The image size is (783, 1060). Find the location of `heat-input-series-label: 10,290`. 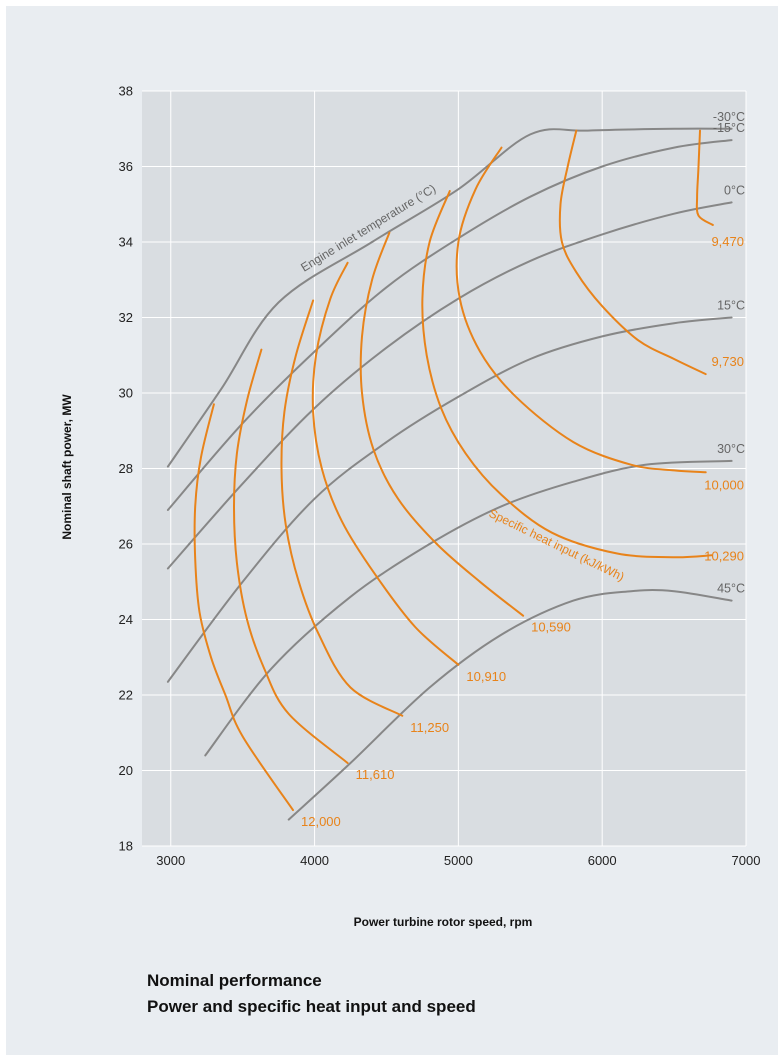

heat-input-series-label: 10,290 is located at coordinates (724, 555).